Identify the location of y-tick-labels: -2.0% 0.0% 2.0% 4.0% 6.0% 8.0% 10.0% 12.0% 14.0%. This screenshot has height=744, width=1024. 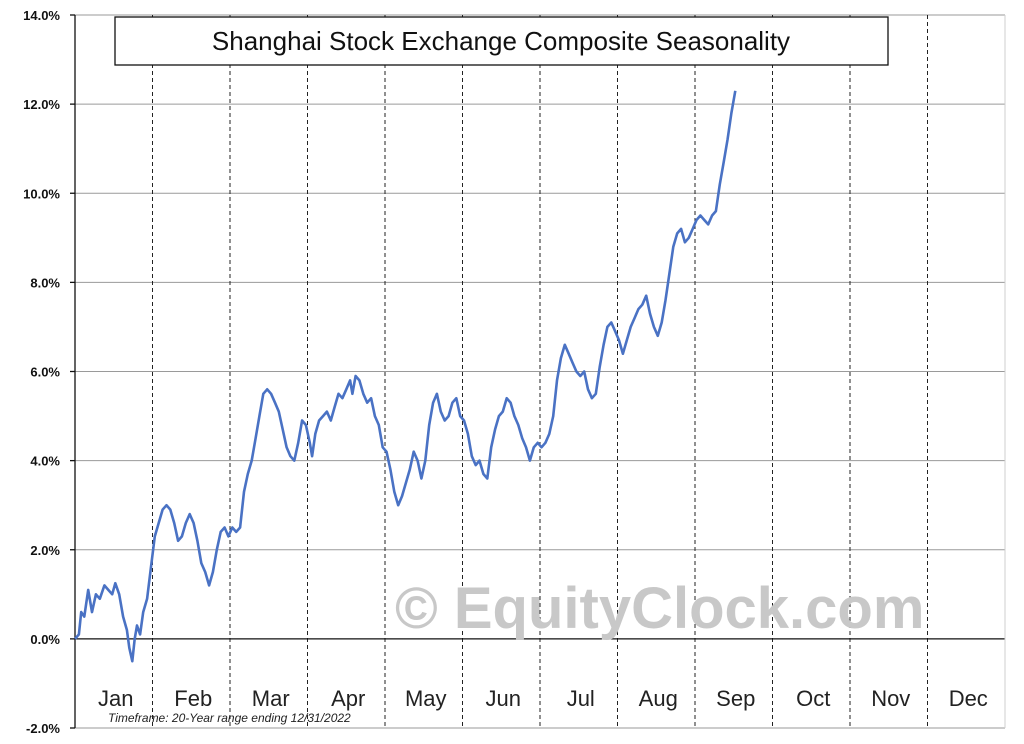
(41, 372).